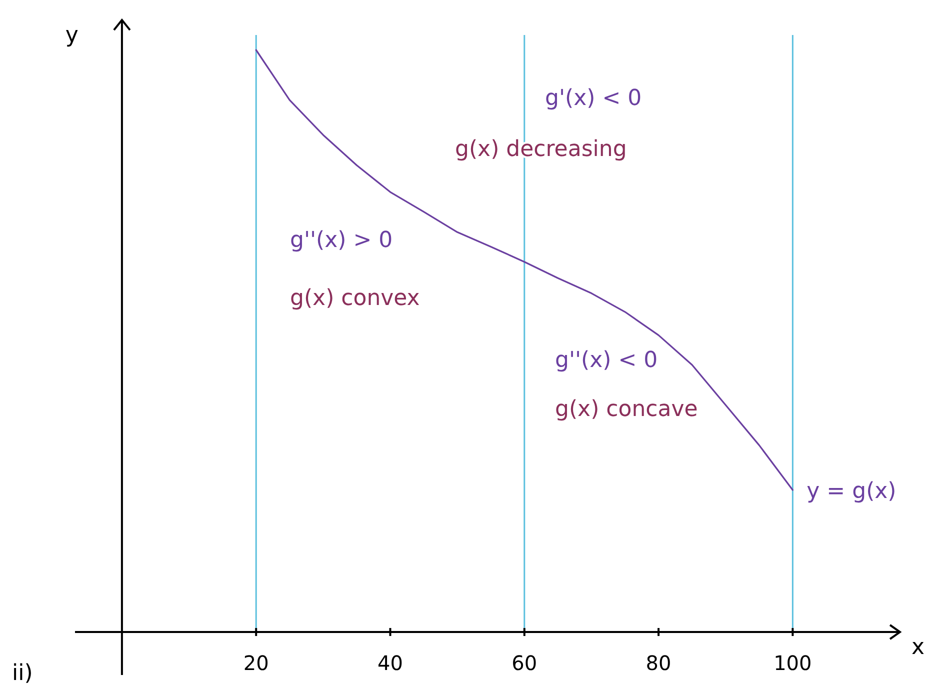 Image resolution: width=932 pixels, height=695 pixels. I want to click on x-tick-label: 60, so click(525, 663).